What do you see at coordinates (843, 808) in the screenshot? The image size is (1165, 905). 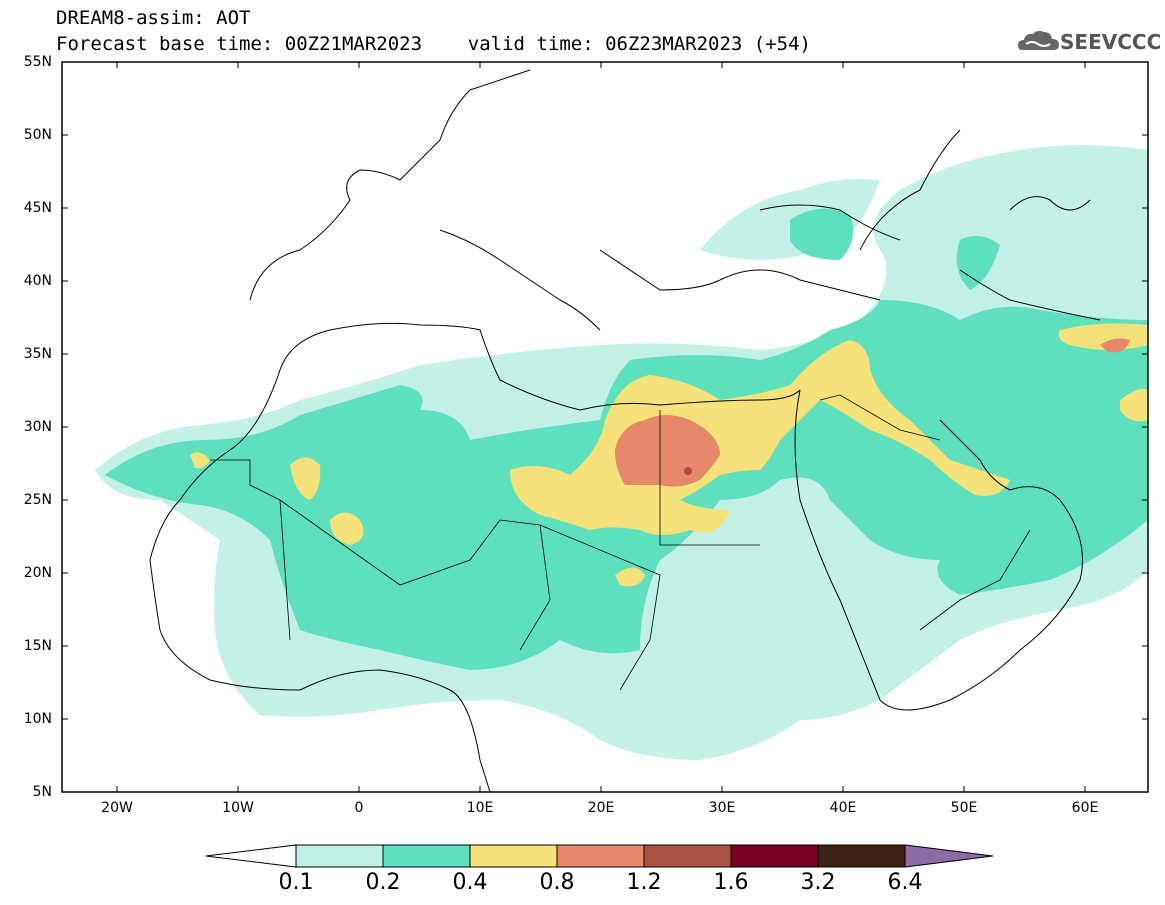 I see `lon-label: 40E` at bounding box center [843, 808].